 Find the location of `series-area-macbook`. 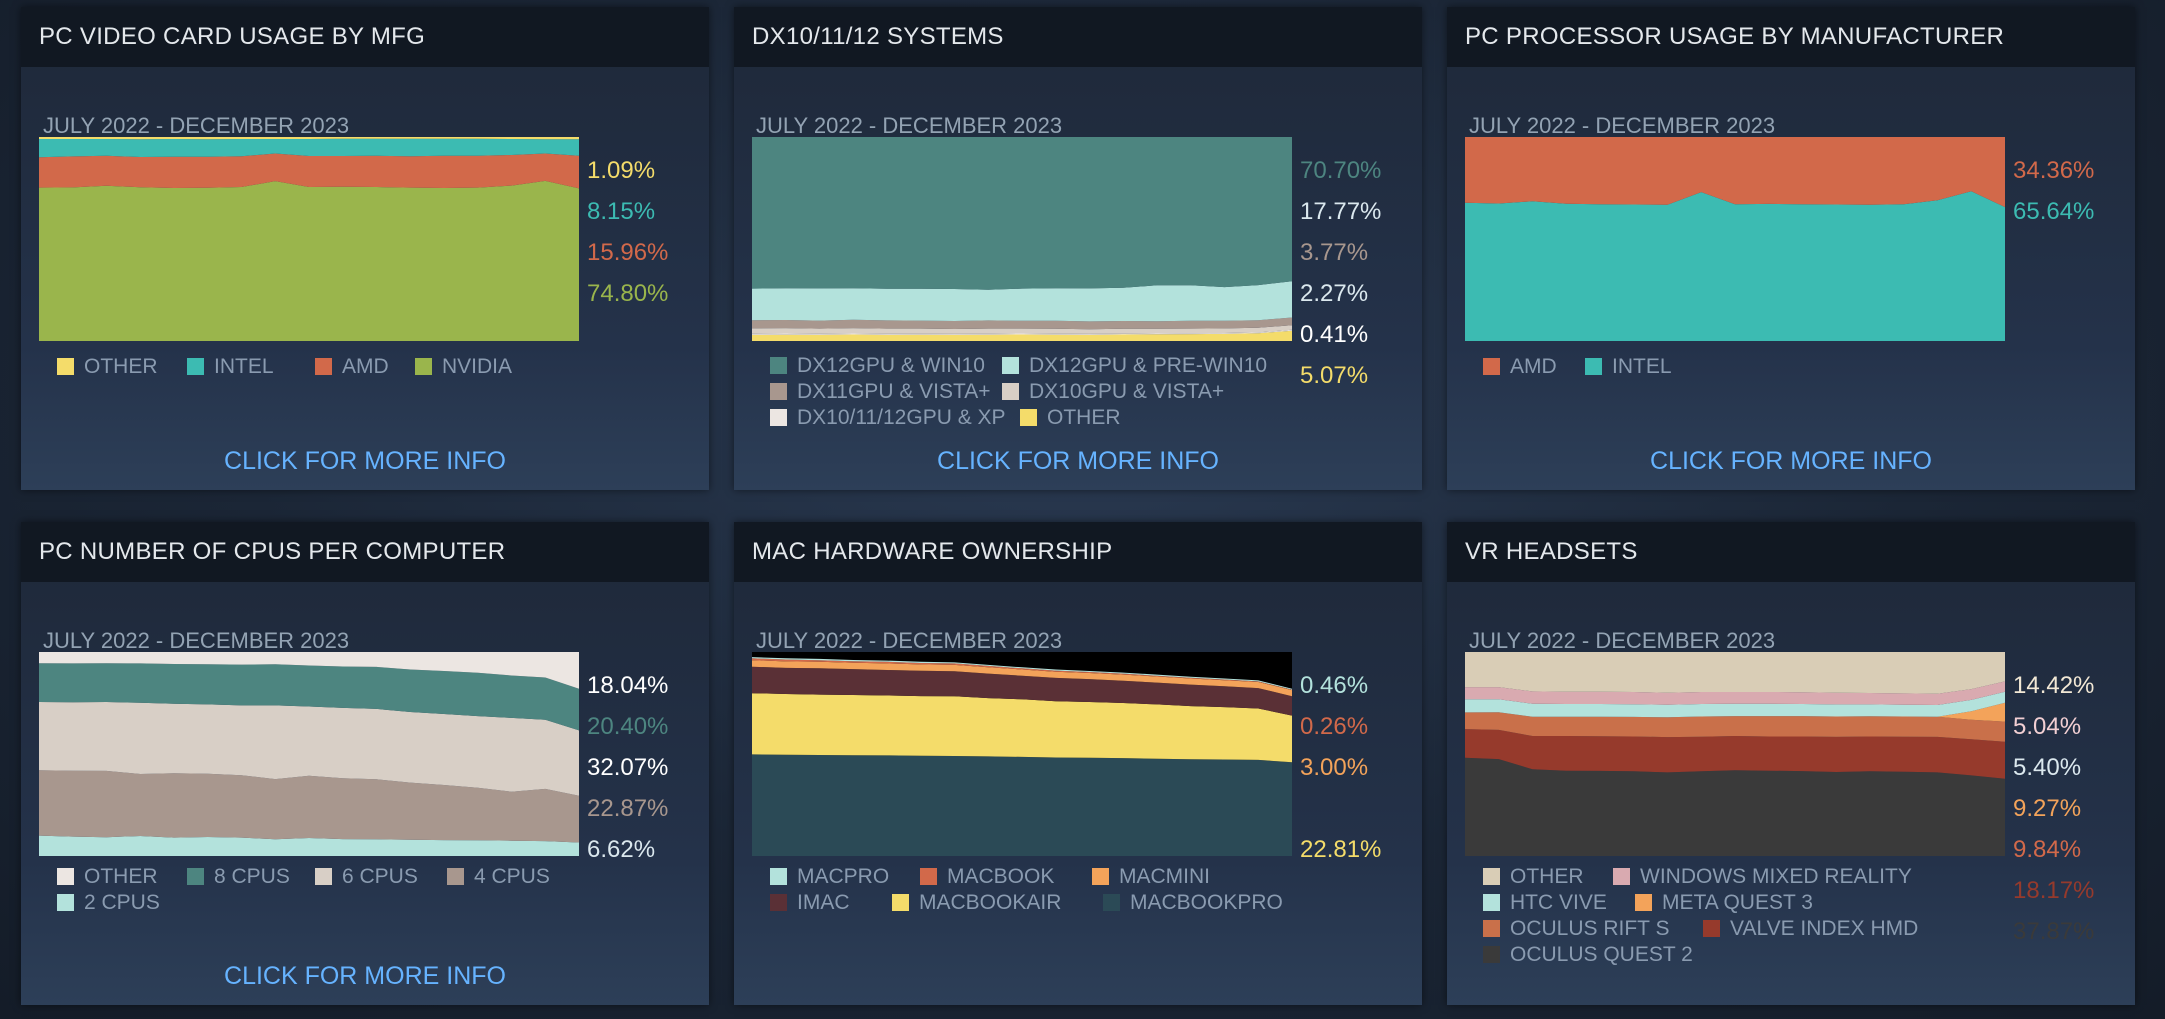

series-area-macbook is located at coordinates (1022, 674).